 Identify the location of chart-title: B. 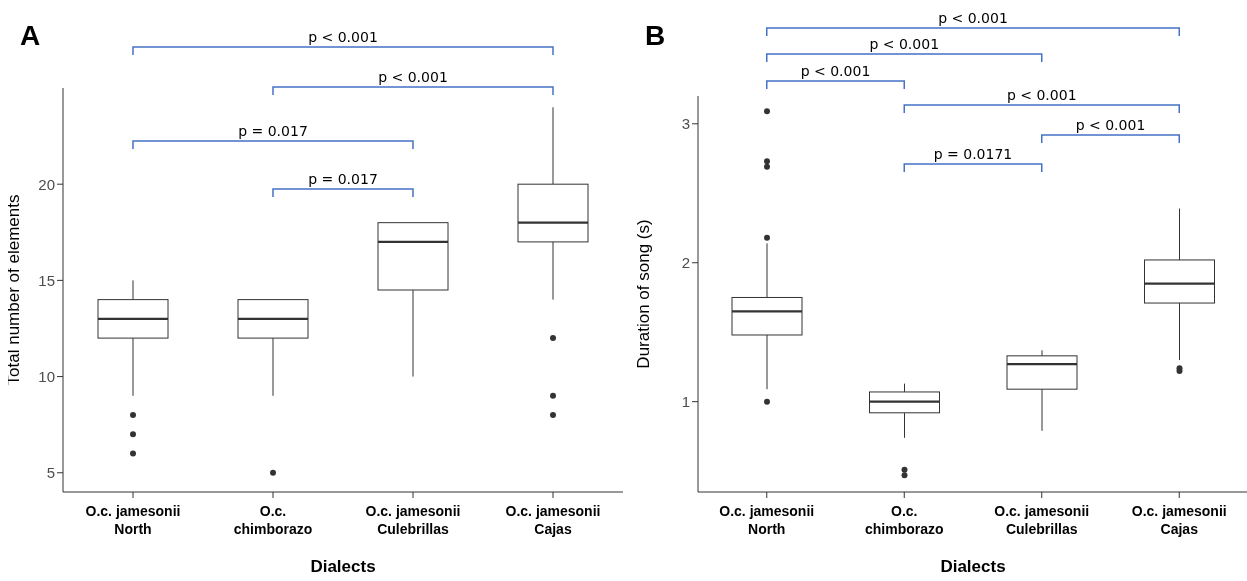
(655, 36).